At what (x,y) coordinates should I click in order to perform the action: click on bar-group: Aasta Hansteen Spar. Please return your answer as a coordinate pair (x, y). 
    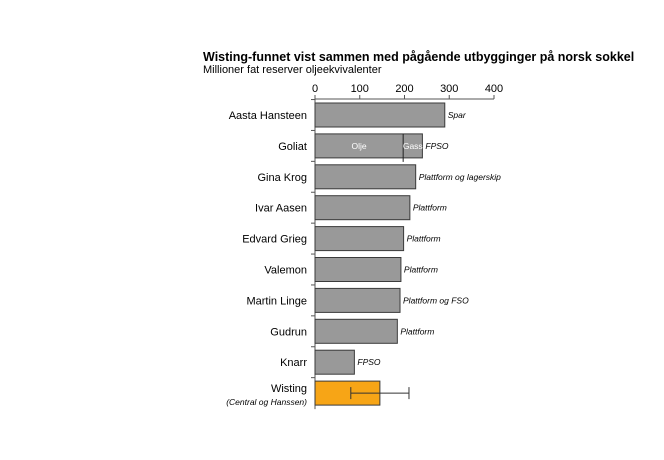
    Looking at the image, I should click on (348, 113).